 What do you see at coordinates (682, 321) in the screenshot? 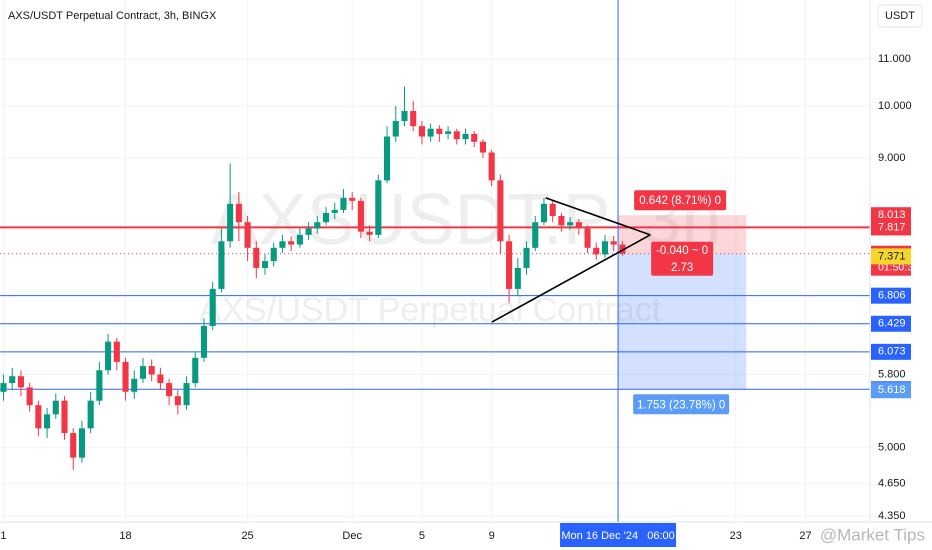
I see `target-zone` at bounding box center [682, 321].